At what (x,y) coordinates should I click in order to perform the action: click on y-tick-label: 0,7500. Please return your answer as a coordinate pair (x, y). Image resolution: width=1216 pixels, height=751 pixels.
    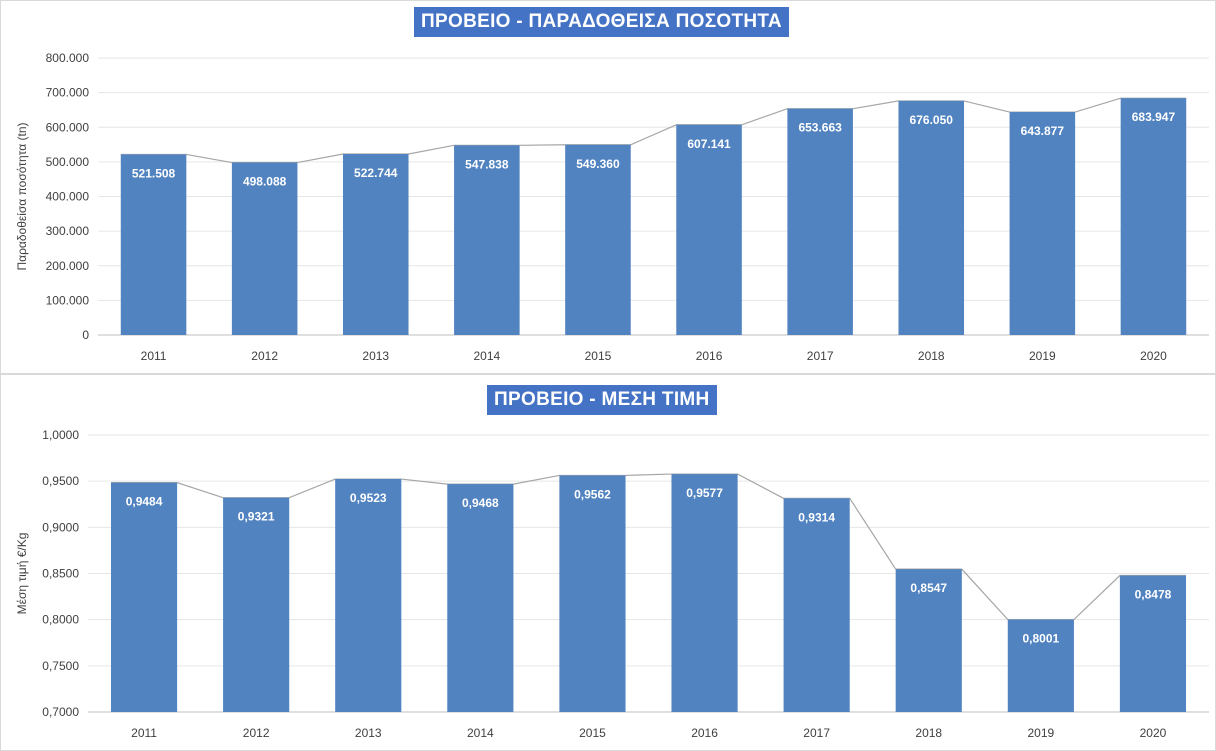
    Looking at the image, I should click on (60, 666).